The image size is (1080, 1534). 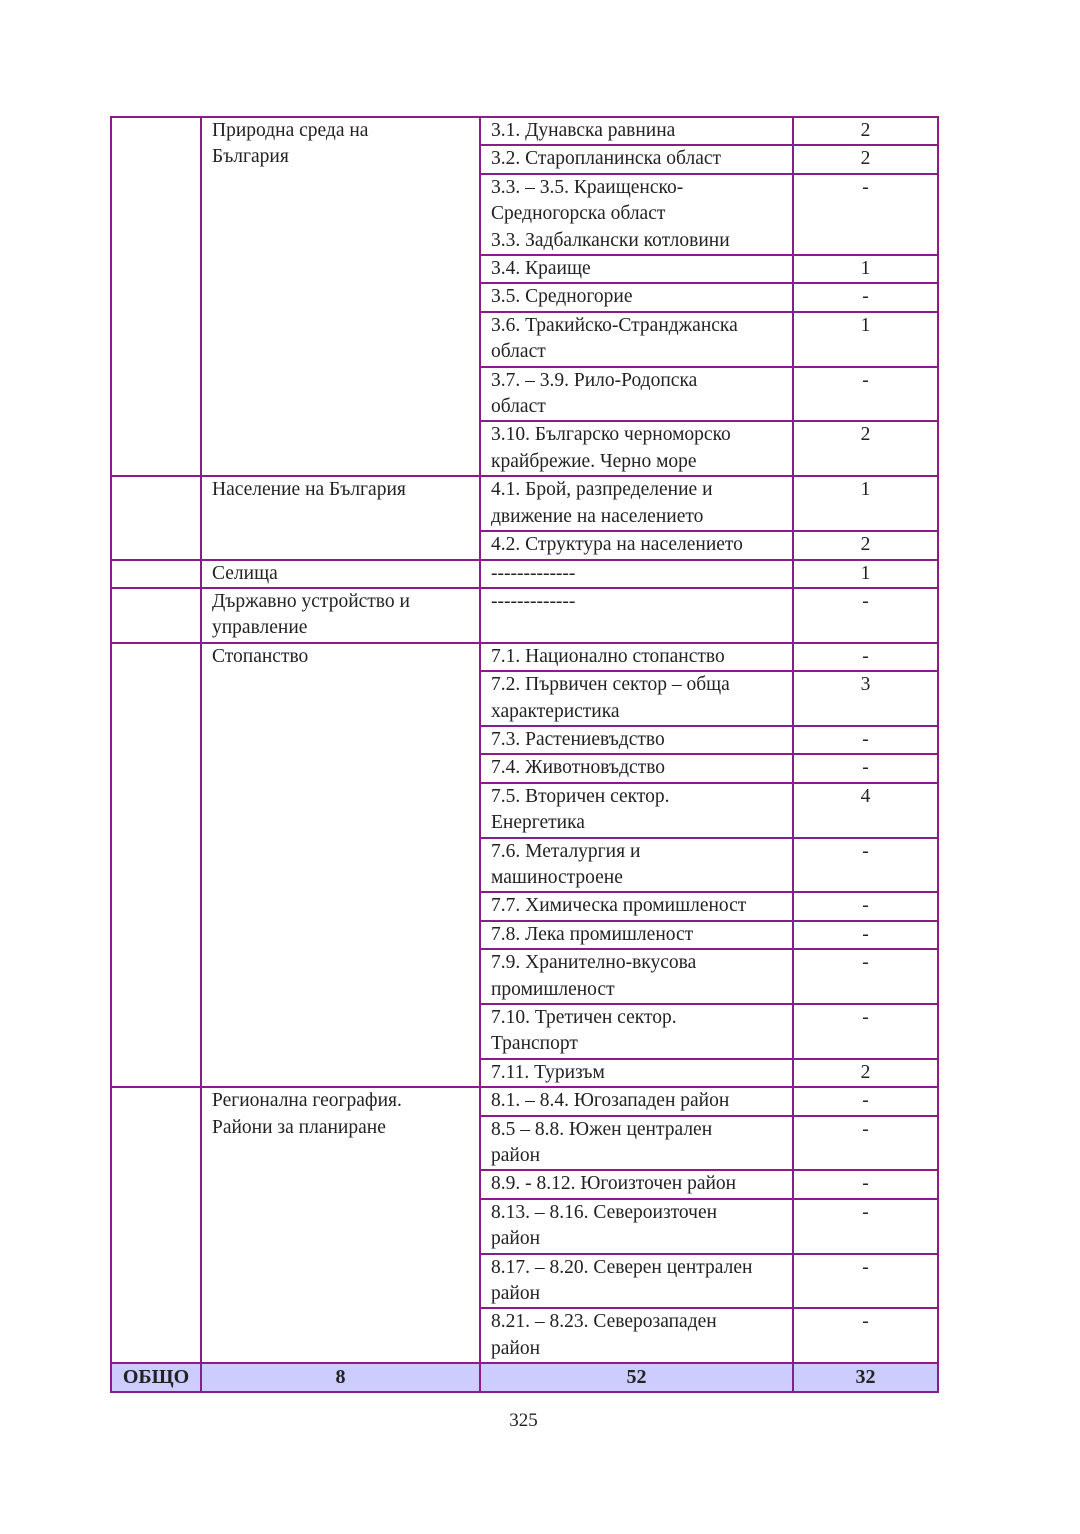 I want to click on total-lessons: 52, so click(x=636, y=1377).